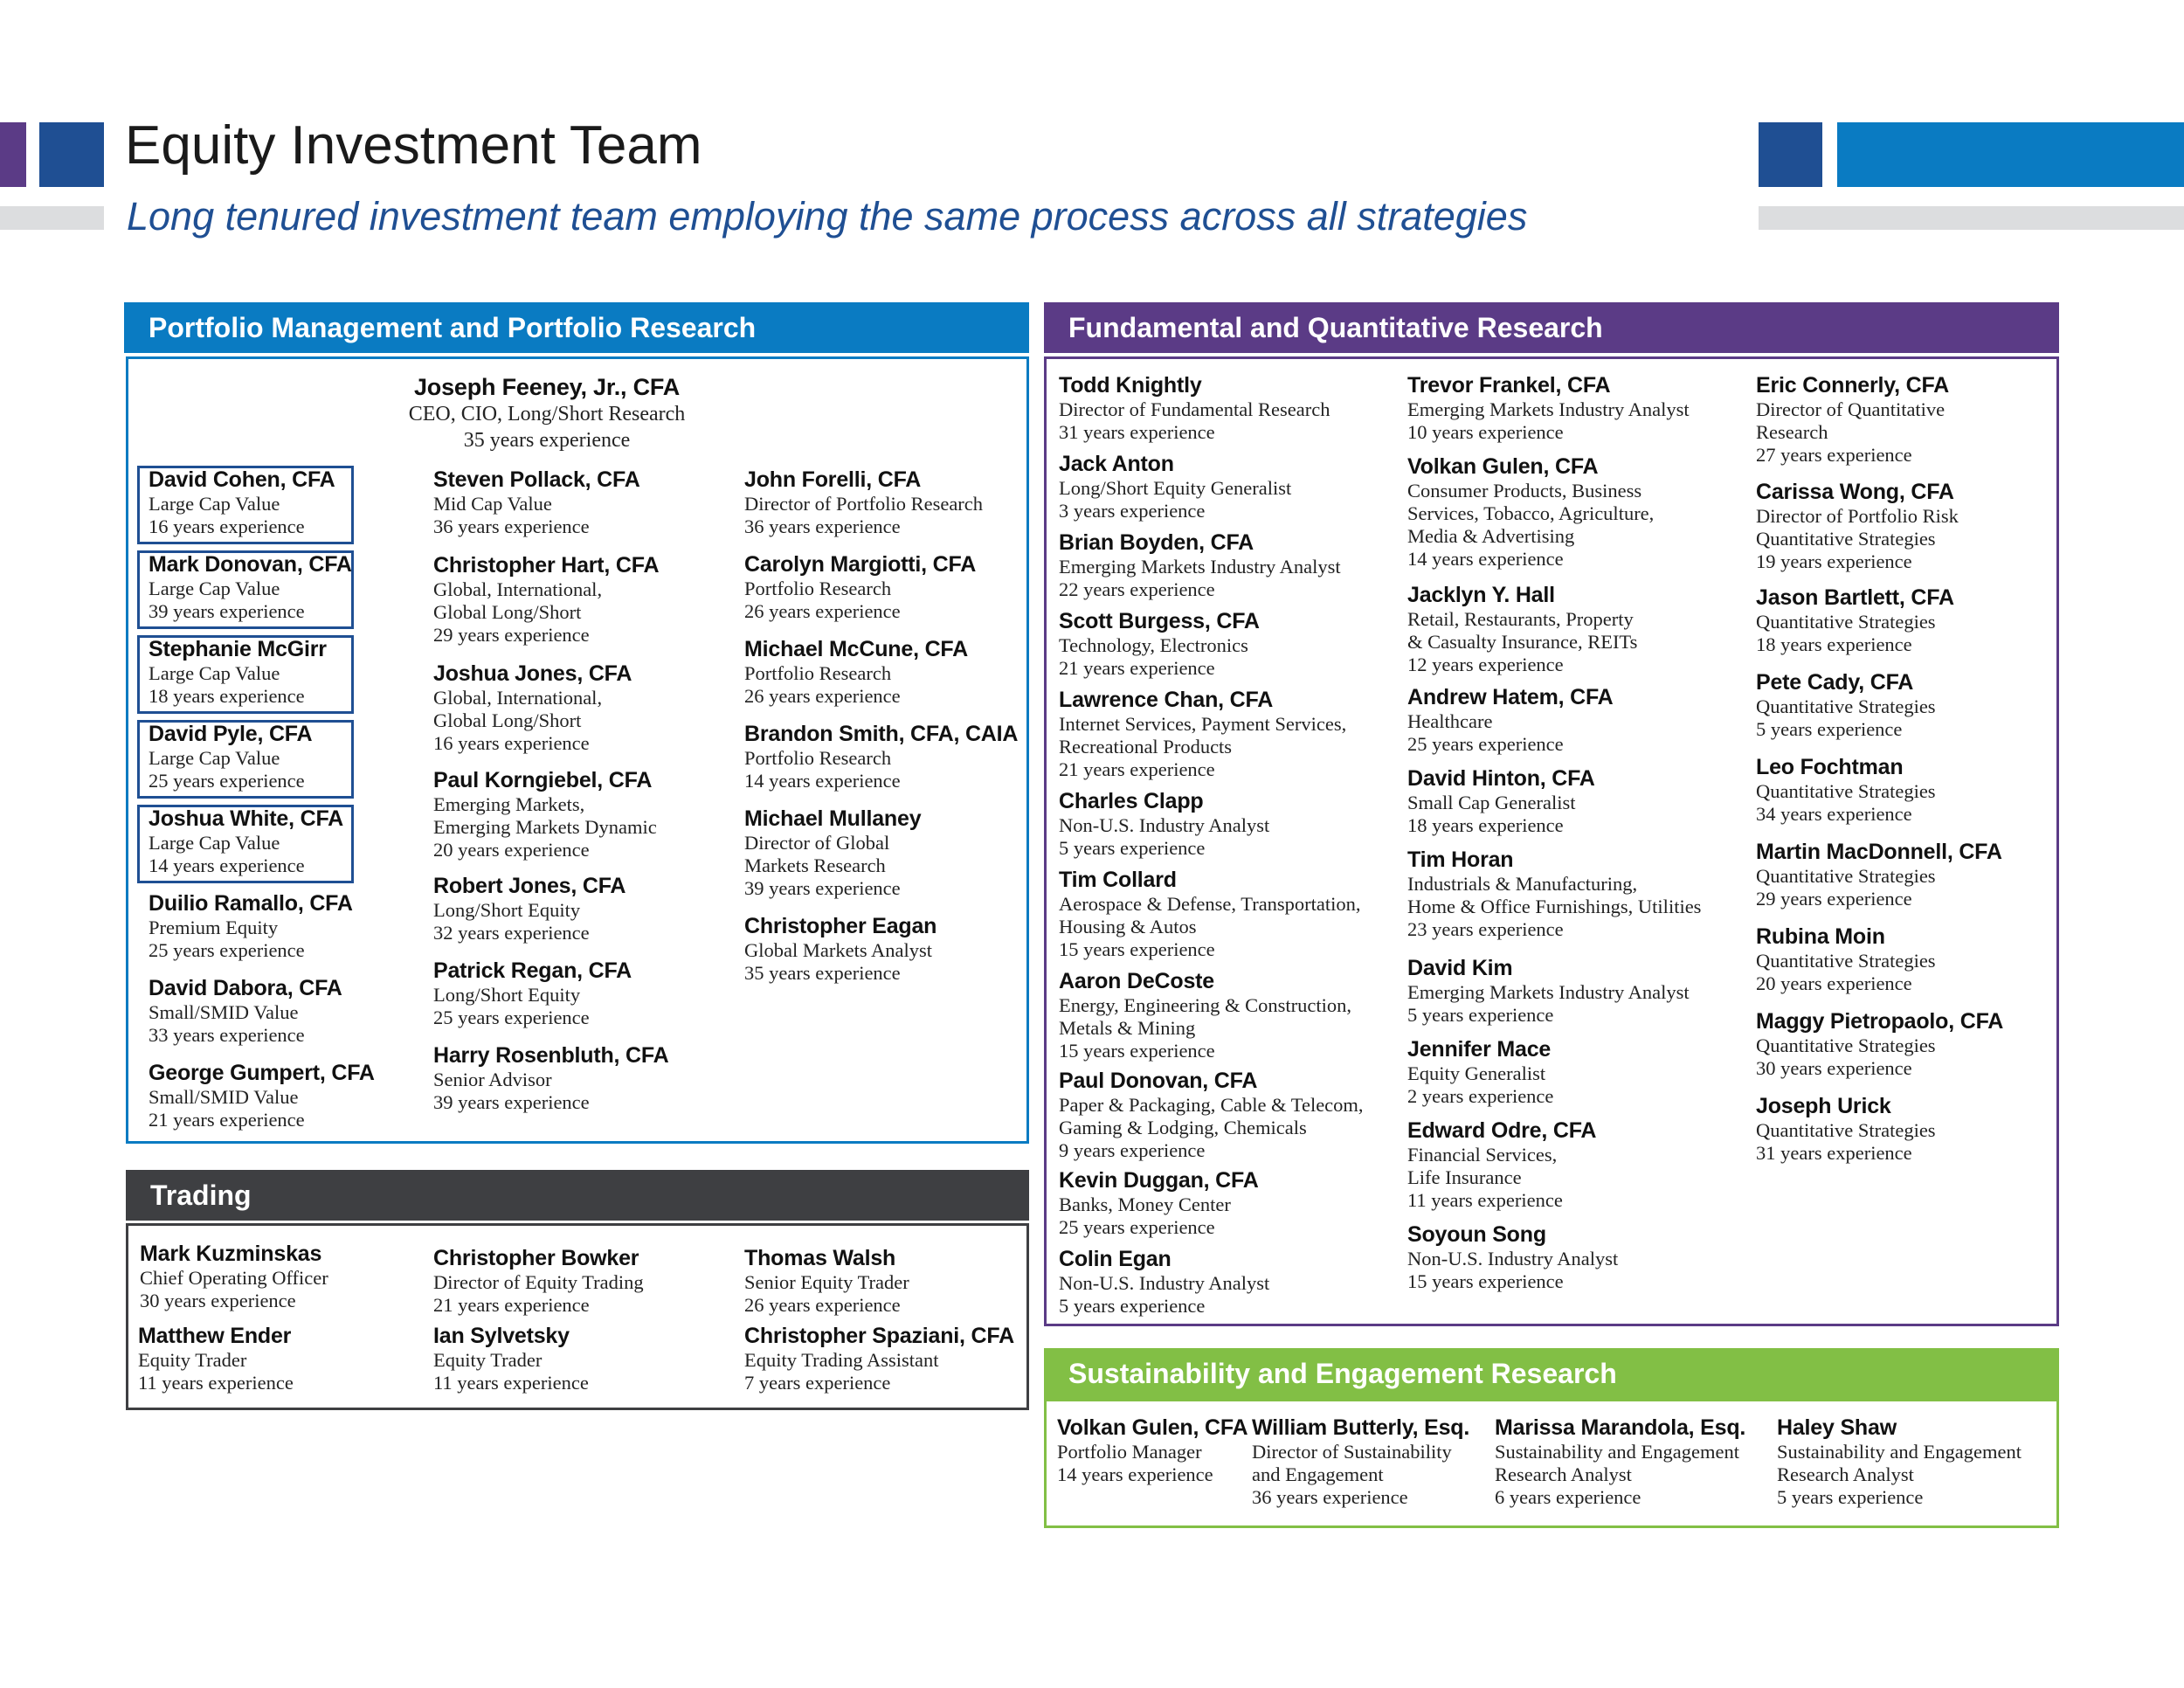 This screenshot has width=2184, height=1688. What do you see at coordinates (1551, 1463) in the screenshot?
I see `ser-section-box` at bounding box center [1551, 1463].